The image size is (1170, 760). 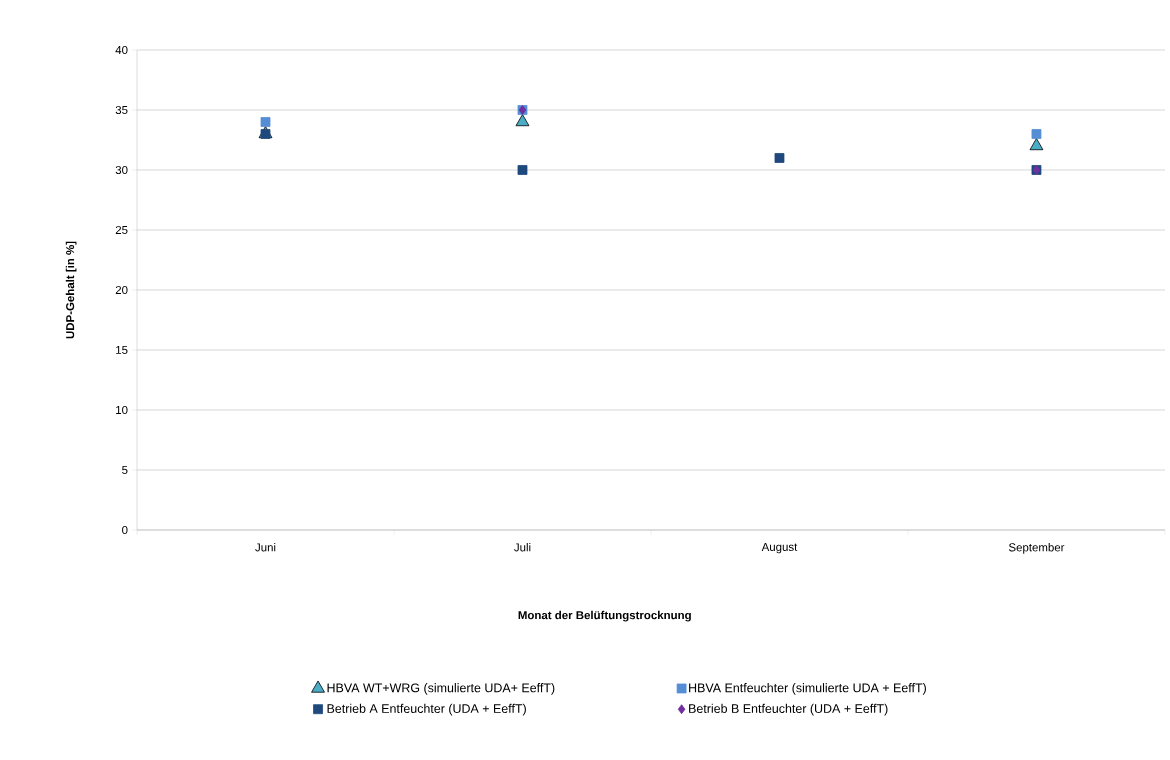 What do you see at coordinates (121, 170) in the screenshot?
I see `y-tick-label: 30` at bounding box center [121, 170].